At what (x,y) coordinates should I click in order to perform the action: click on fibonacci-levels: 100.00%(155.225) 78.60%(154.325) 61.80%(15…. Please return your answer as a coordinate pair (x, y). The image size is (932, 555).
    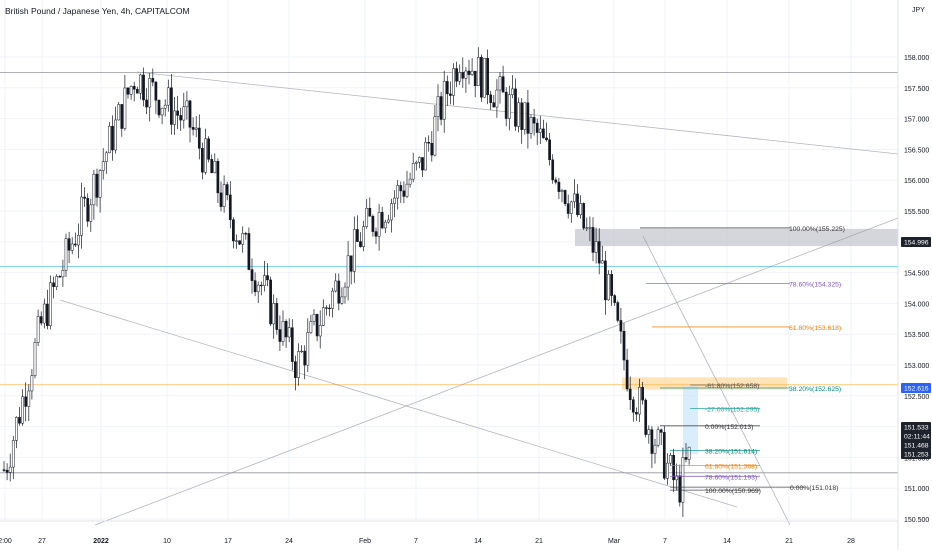
    Looking at the image, I should click on (742, 360).